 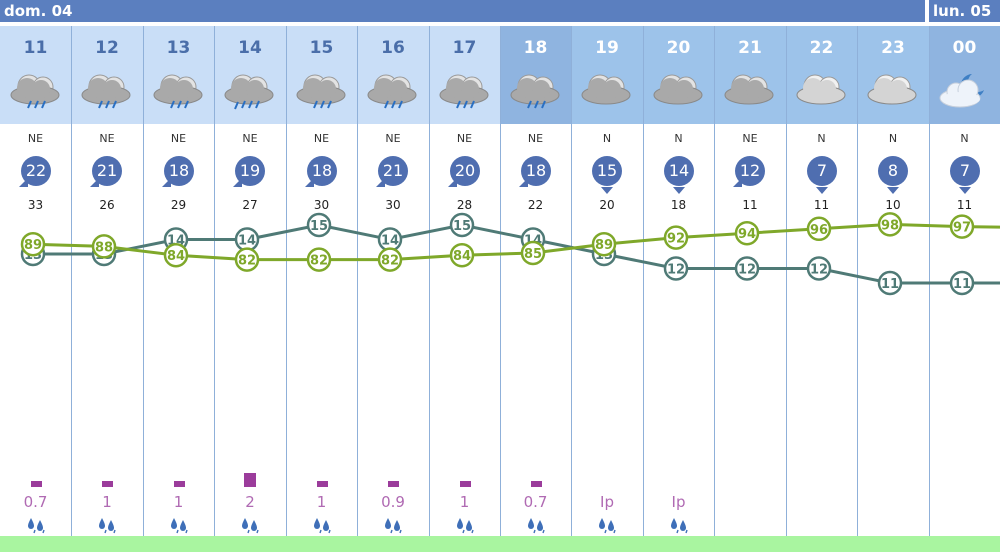 I want to click on wind-speed-badge: 15, so click(x=607, y=175).